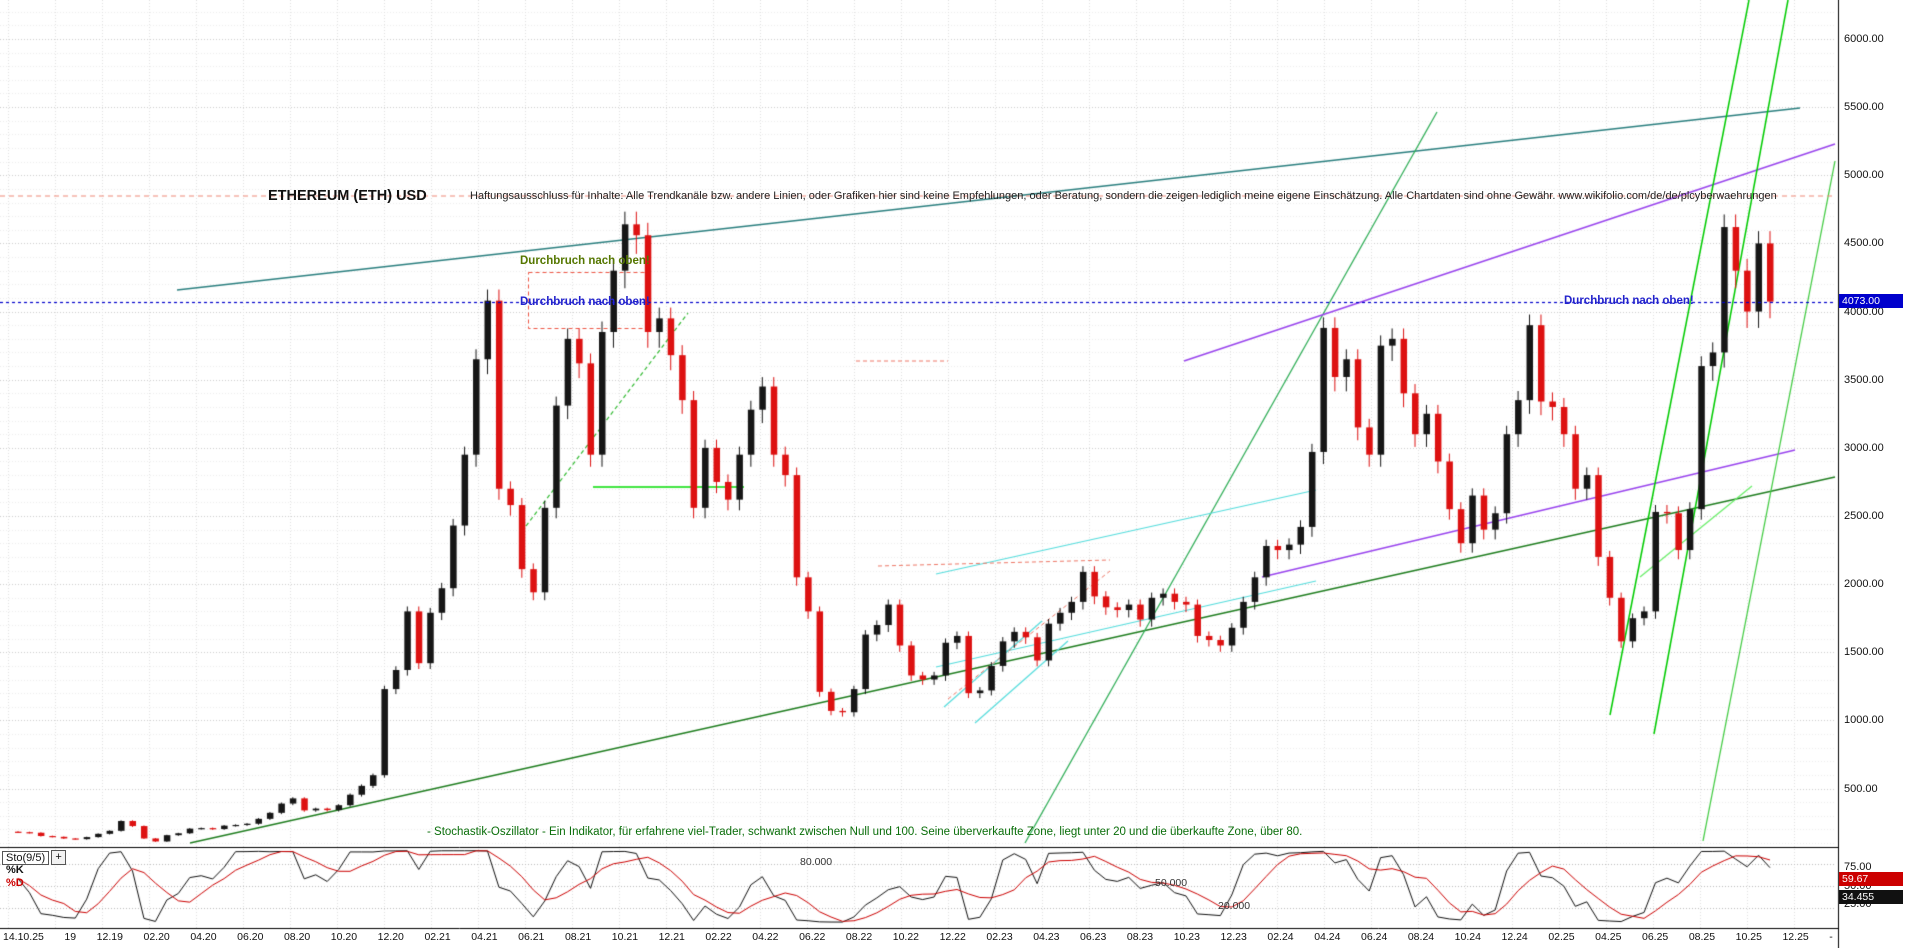  Describe the element at coordinates (1233, 937) in the screenshot. I see `x-tick-label: 12.23` at that location.